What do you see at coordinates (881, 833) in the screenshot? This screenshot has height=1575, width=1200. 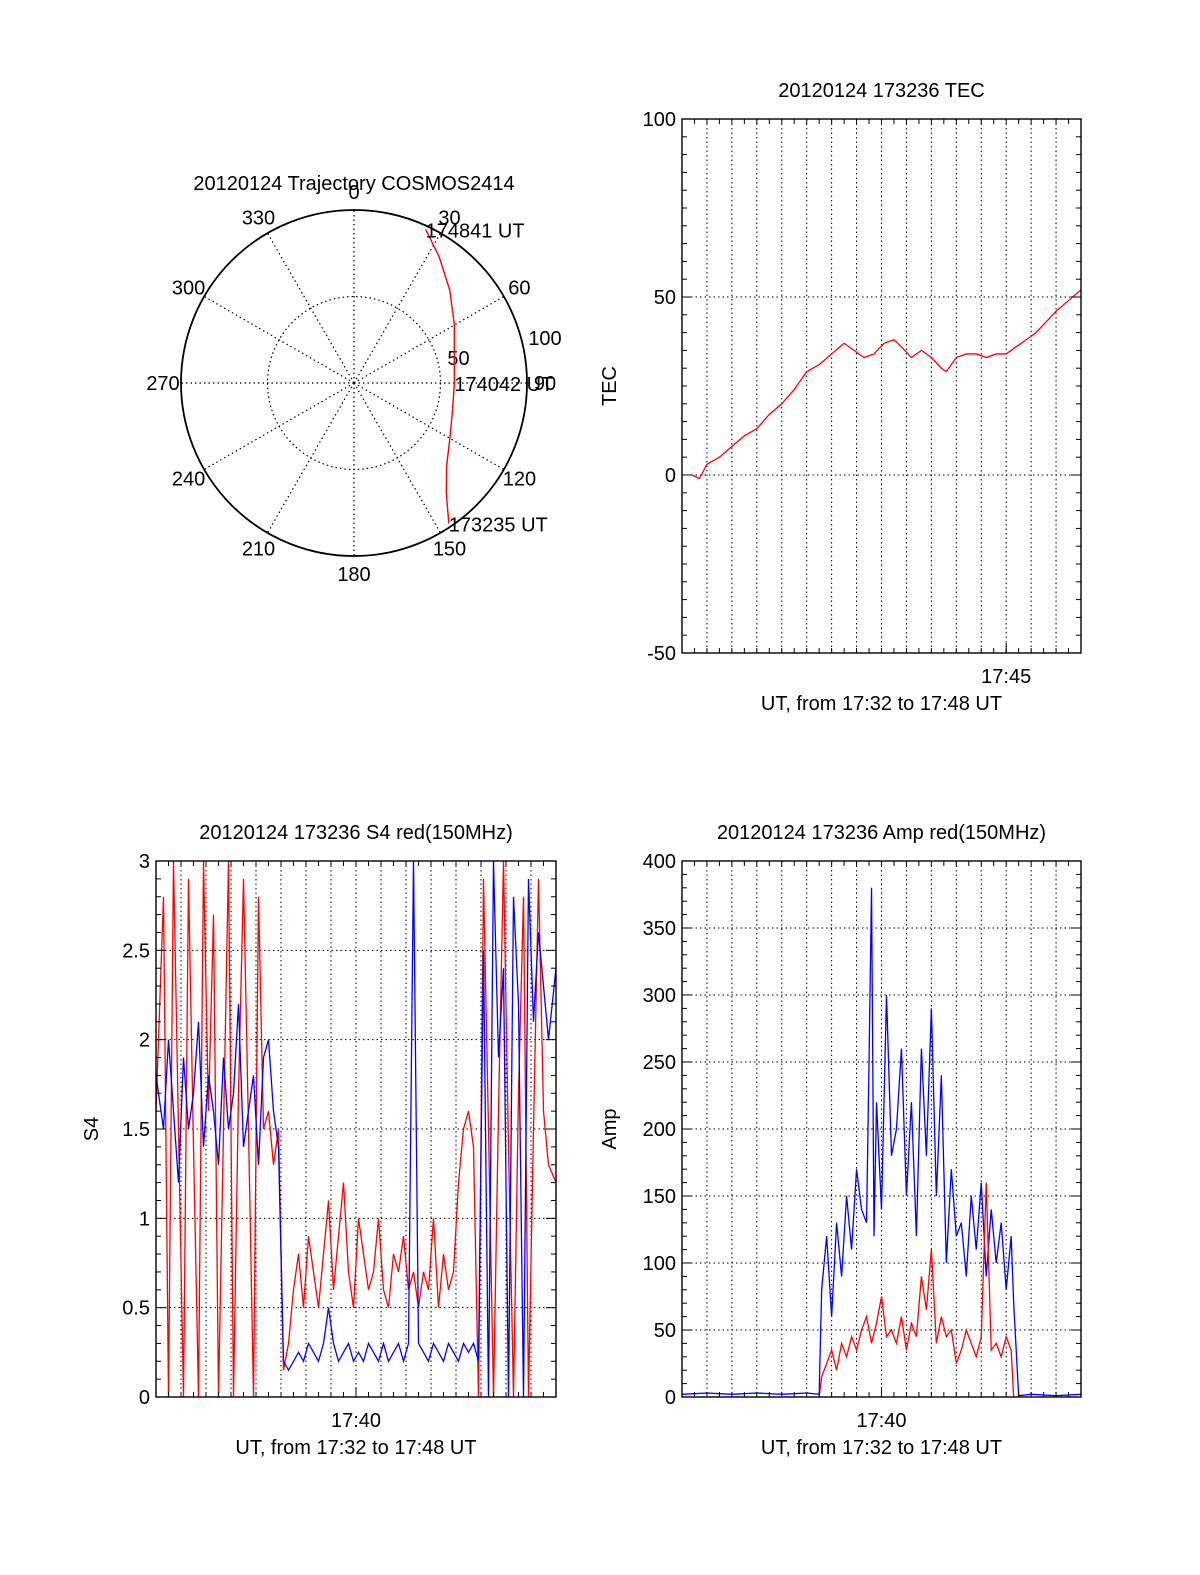 I see `chart-title: 20120124 173236 Amp red(150MHz)` at bounding box center [881, 833].